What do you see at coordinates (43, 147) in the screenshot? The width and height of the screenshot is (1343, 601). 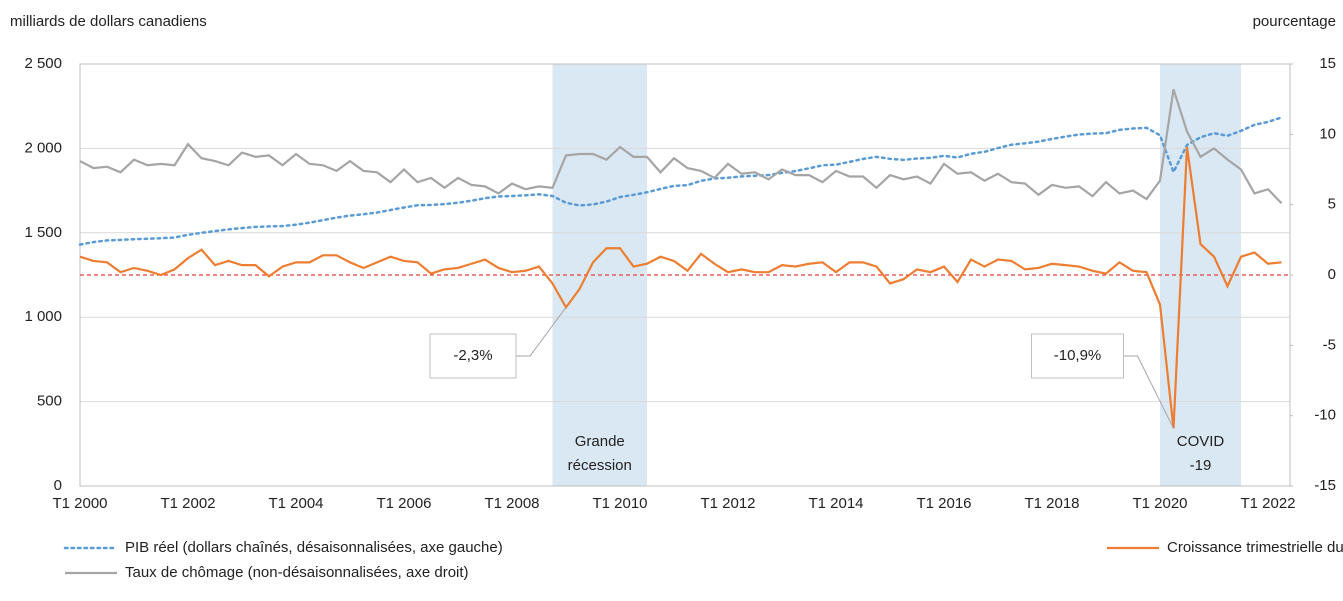 I see `y-tick-label: 2 000` at bounding box center [43, 147].